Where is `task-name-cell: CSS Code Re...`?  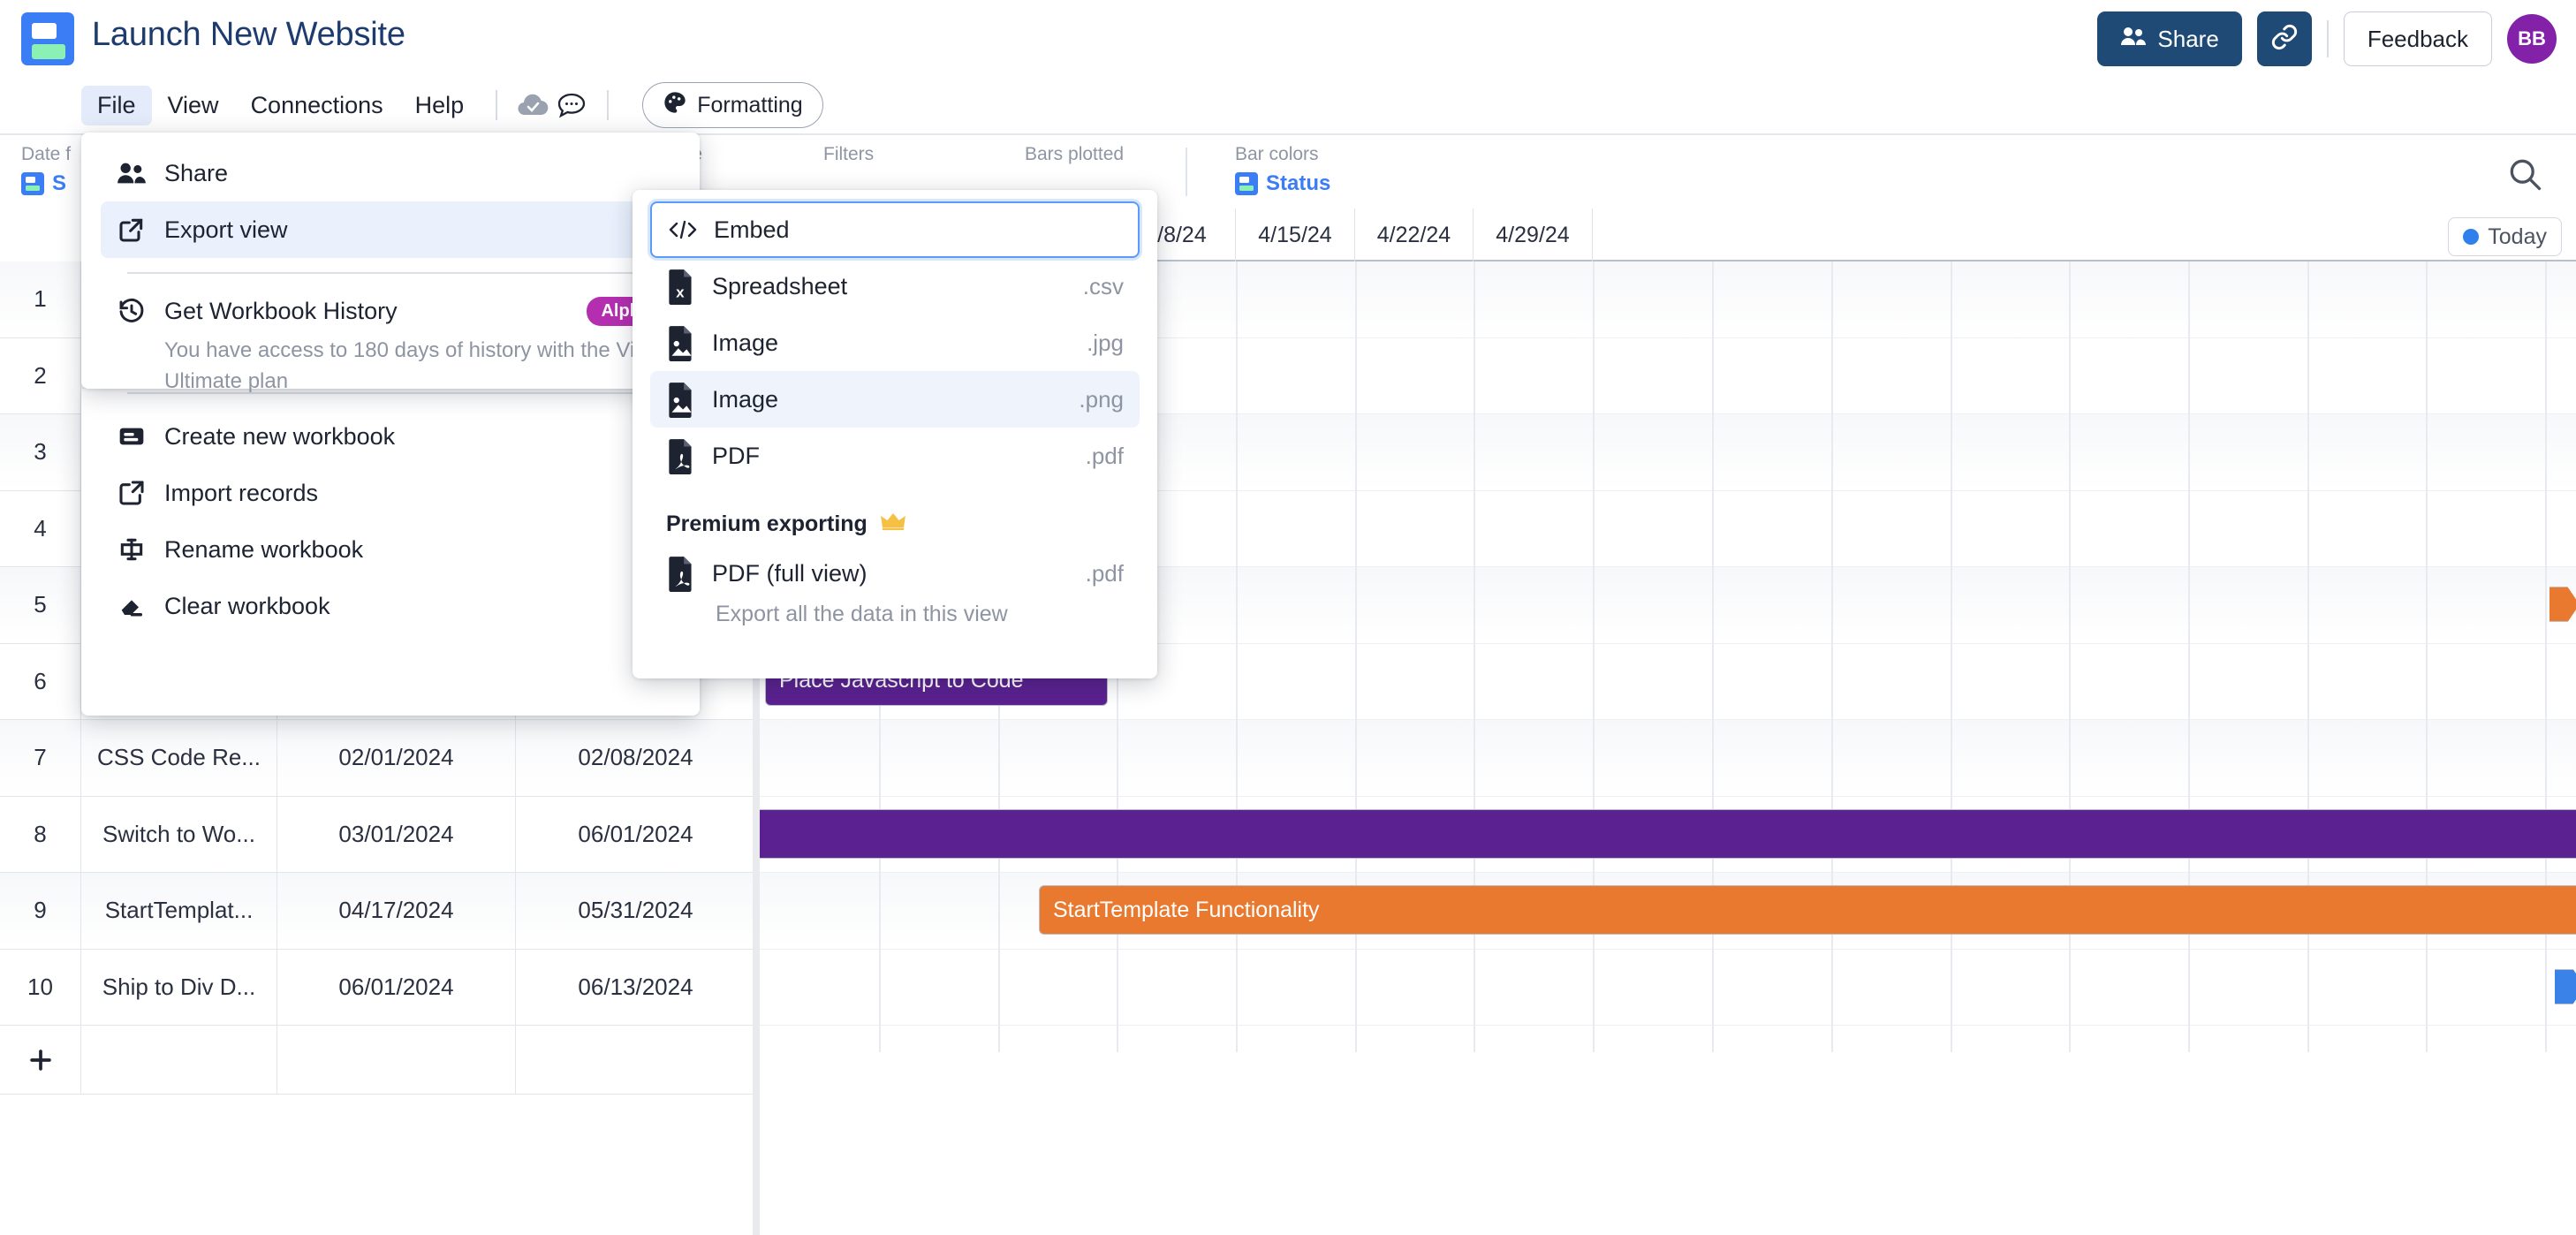
task-name-cell: CSS Code Re... is located at coordinates (179, 759).